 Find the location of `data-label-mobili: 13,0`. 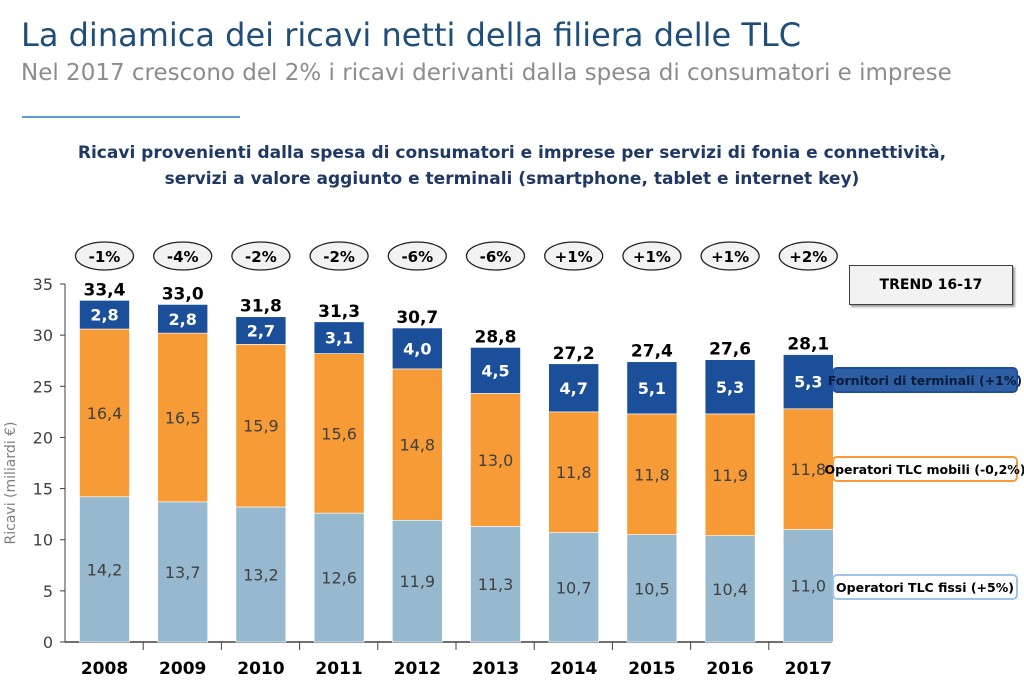

data-label-mobili: 13,0 is located at coordinates (496, 460).